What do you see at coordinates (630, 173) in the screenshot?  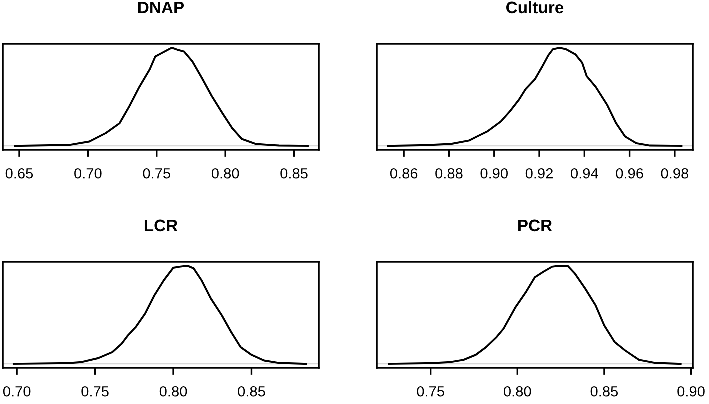 I see `x-tick-label: 0.96` at bounding box center [630, 173].